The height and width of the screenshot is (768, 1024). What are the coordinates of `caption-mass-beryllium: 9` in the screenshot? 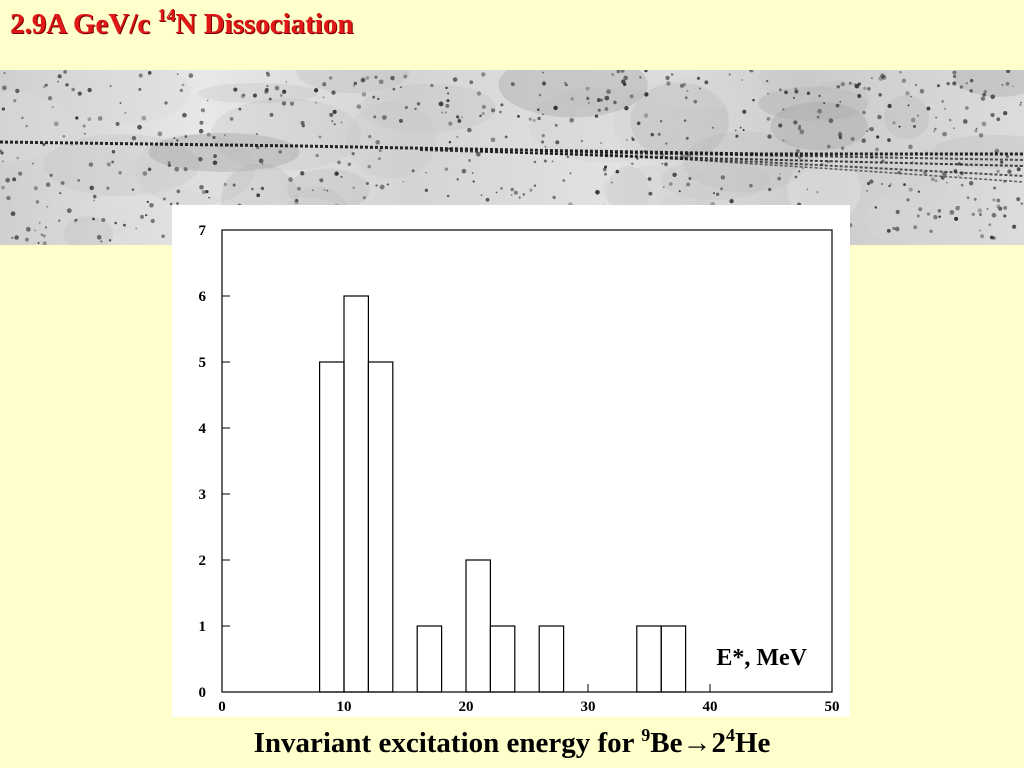 It's located at (646, 735).